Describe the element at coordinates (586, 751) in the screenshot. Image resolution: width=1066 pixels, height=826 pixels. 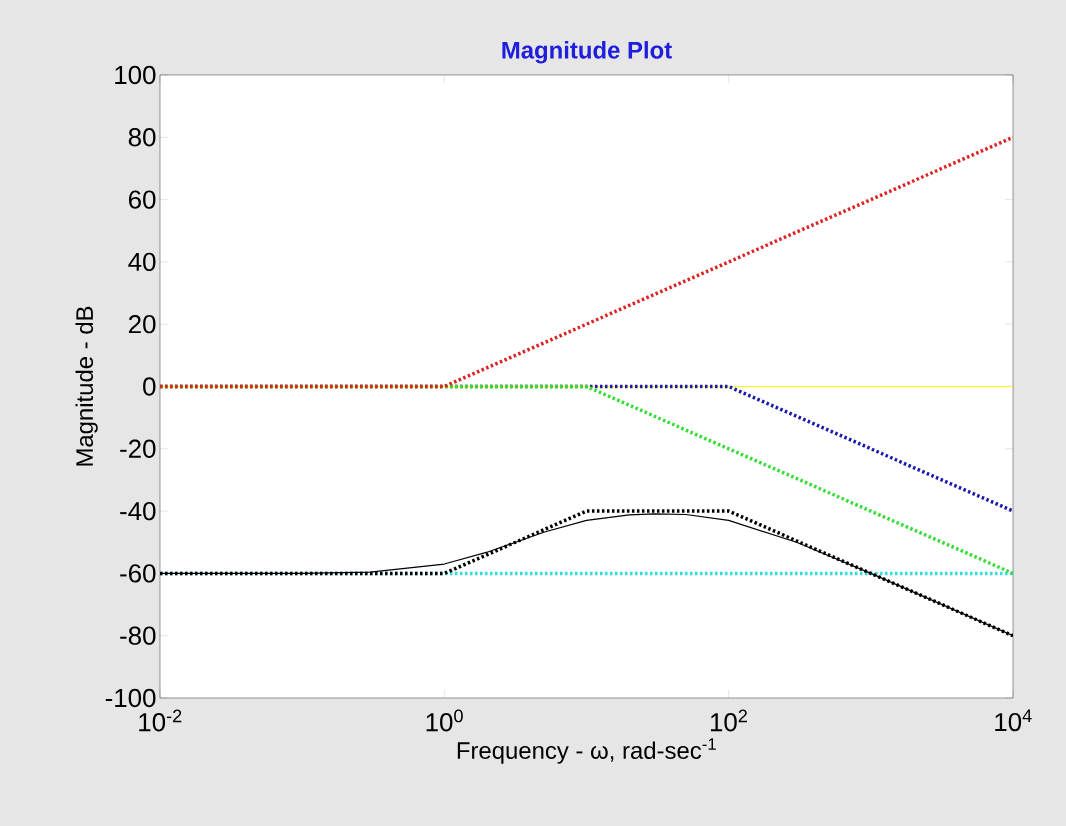
I see `x-axis-title: Frequency - ω, rad-sec$^{-1}$` at that location.